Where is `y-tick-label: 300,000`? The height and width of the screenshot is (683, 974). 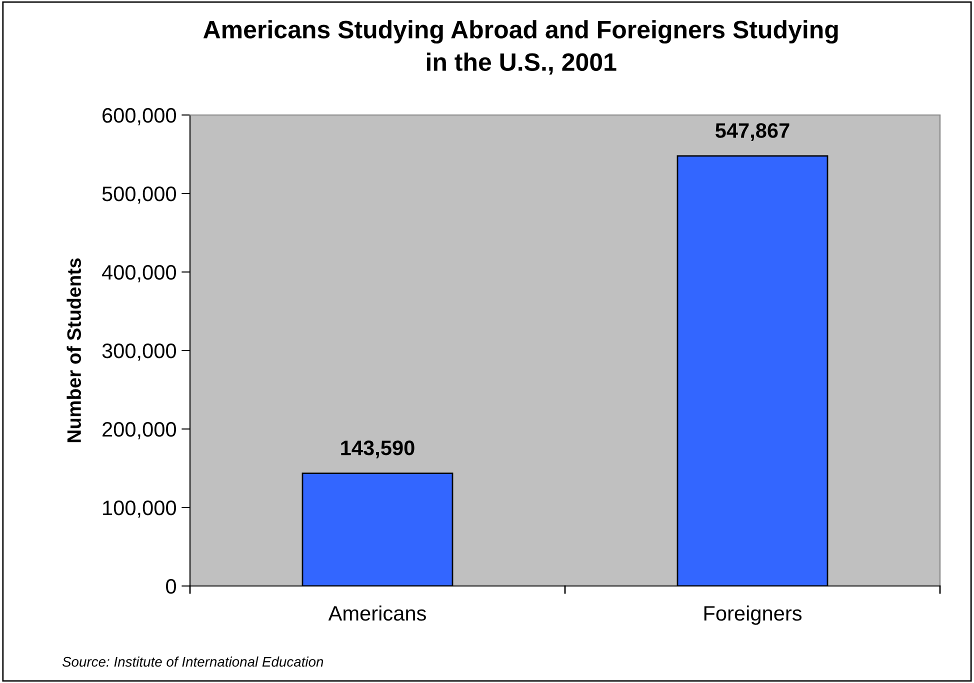
y-tick-label: 300,000 is located at coordinates (139, 352).